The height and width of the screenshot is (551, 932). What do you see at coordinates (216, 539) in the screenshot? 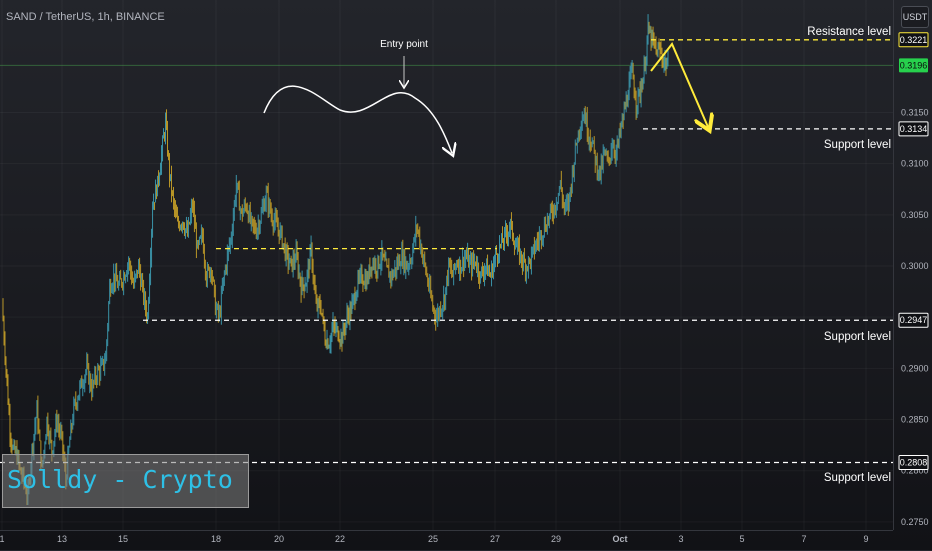
I see `x-tick-label: 18` at bounding box center [216, 539].